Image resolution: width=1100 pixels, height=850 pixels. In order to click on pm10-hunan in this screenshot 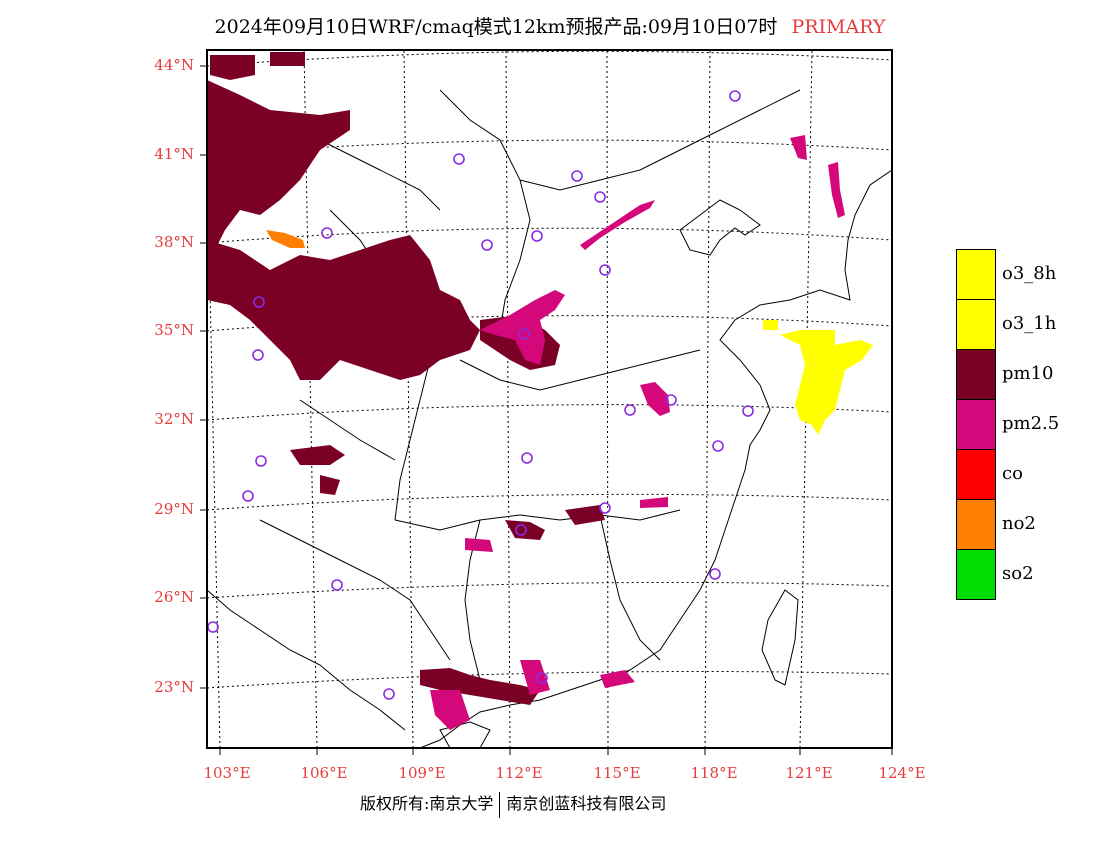, I will do `click(525, 530)`.